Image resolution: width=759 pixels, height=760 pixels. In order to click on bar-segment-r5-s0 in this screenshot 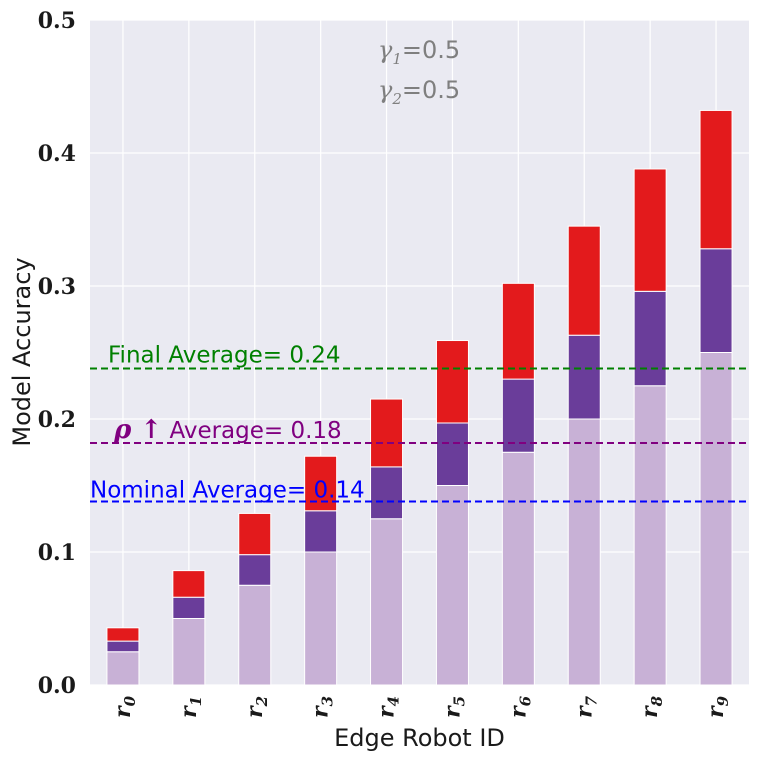, I will do `click(452, 585)`.